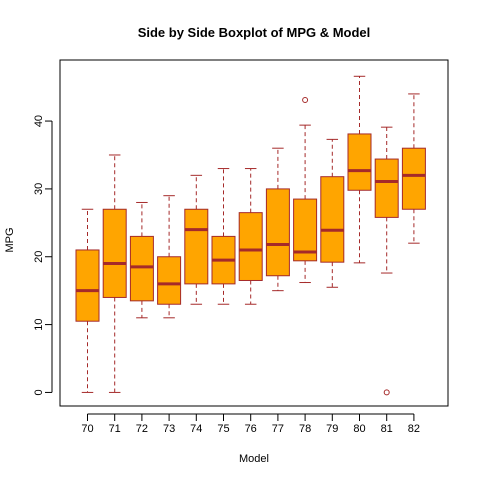 This screenshot has width=480, height=480. What do you see at coordinates (115, 429) in the screenshot?
I see `x-tick-label-71: 71` at bounding box center [115, 429].